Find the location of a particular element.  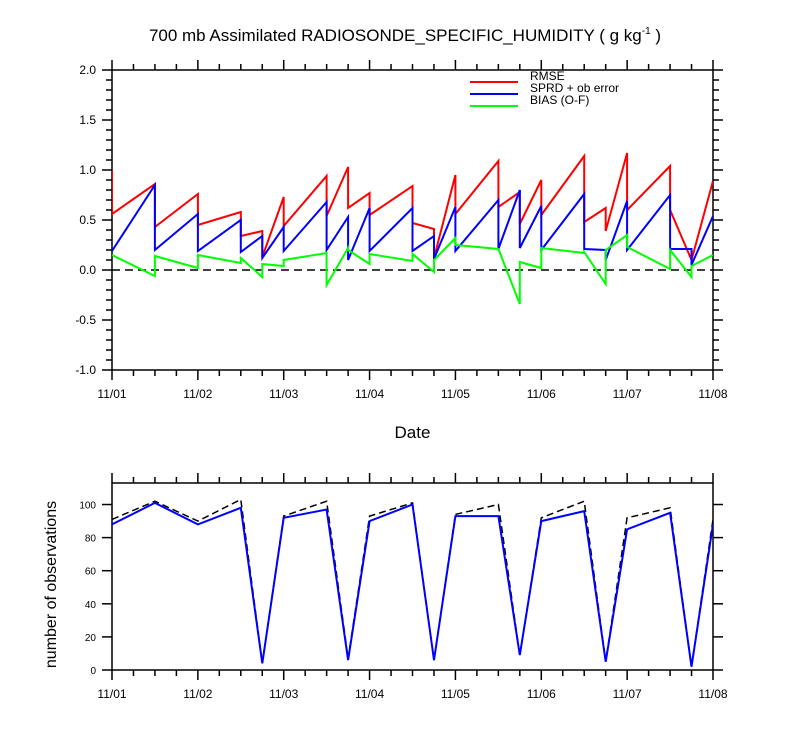

chart-title-superscript: -1 is located at coordinates (646, 31).